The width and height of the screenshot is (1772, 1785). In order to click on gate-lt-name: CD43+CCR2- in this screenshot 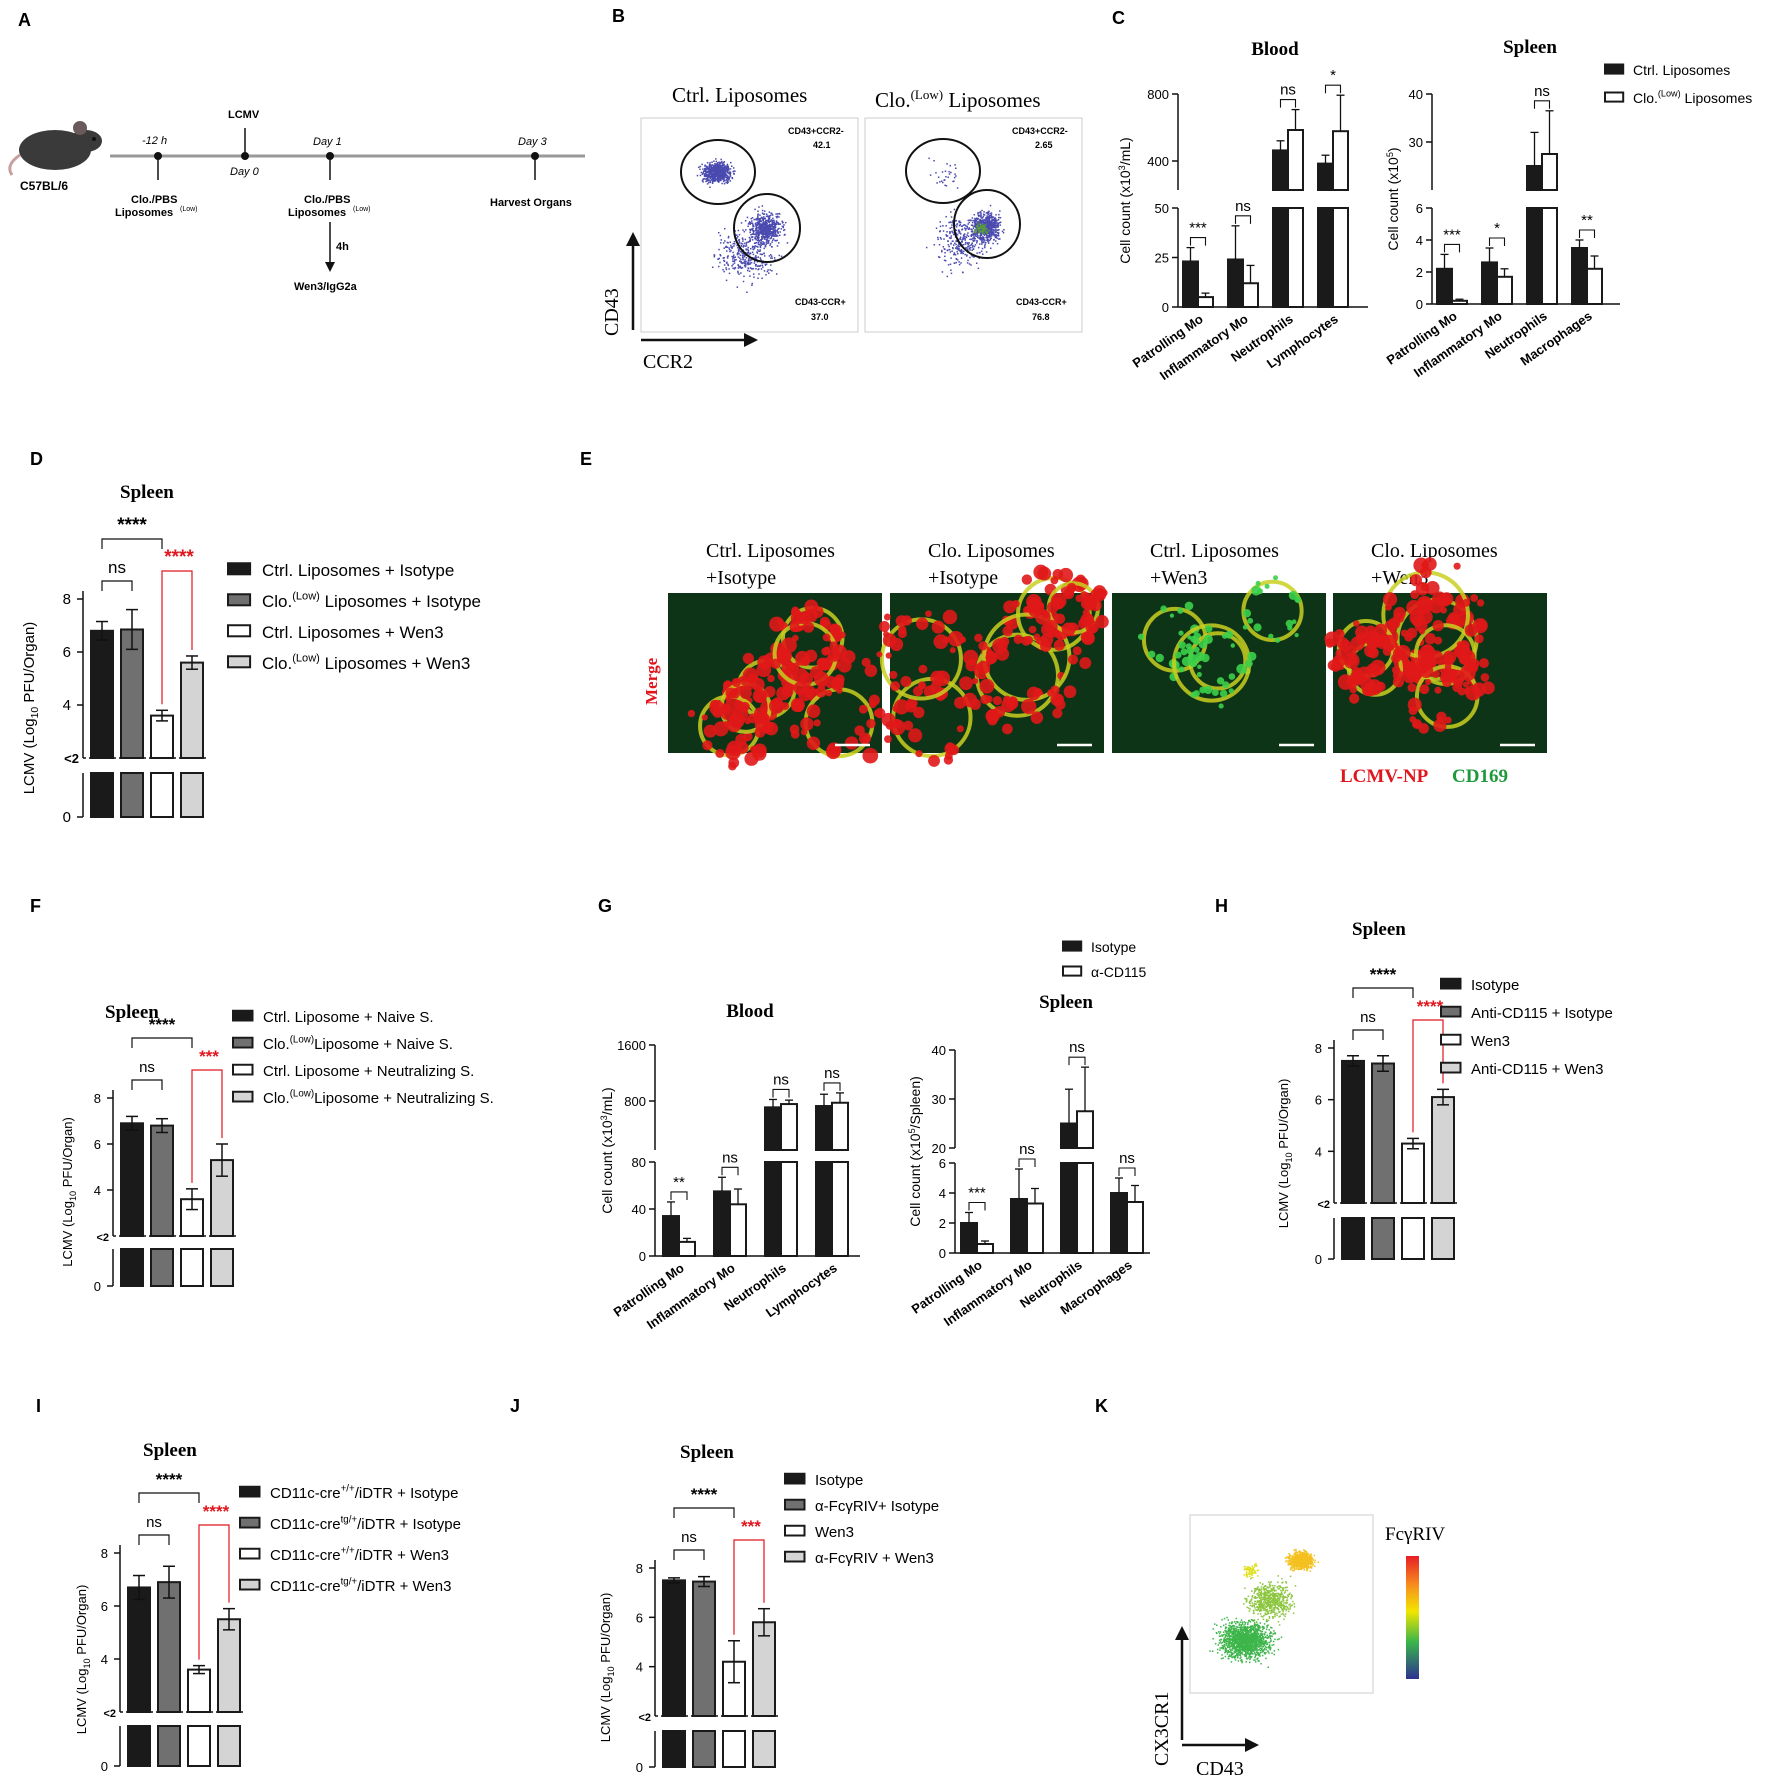, I will do `click(816, 131)`.